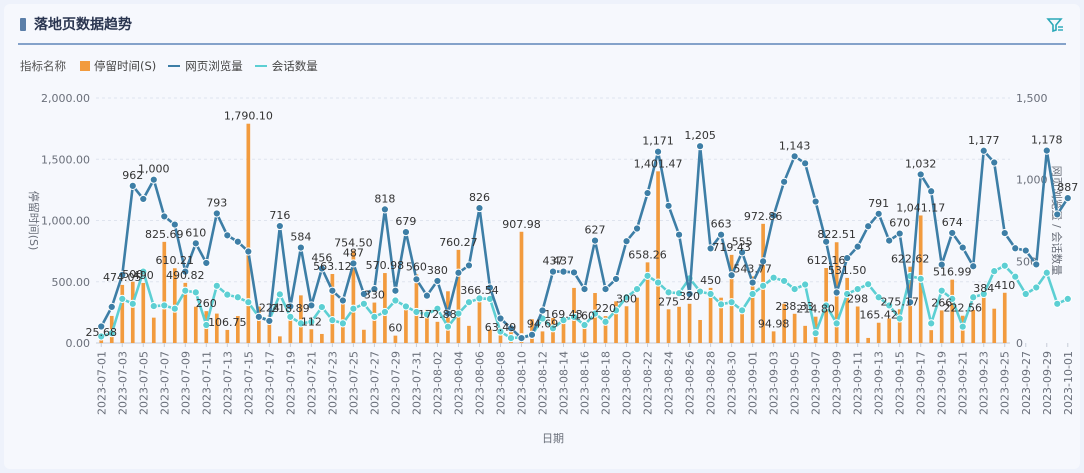  What do you see at coordinates (23, 24) in the screenshot?
I see `title-marker-icon` at bounding box center [23, 24].